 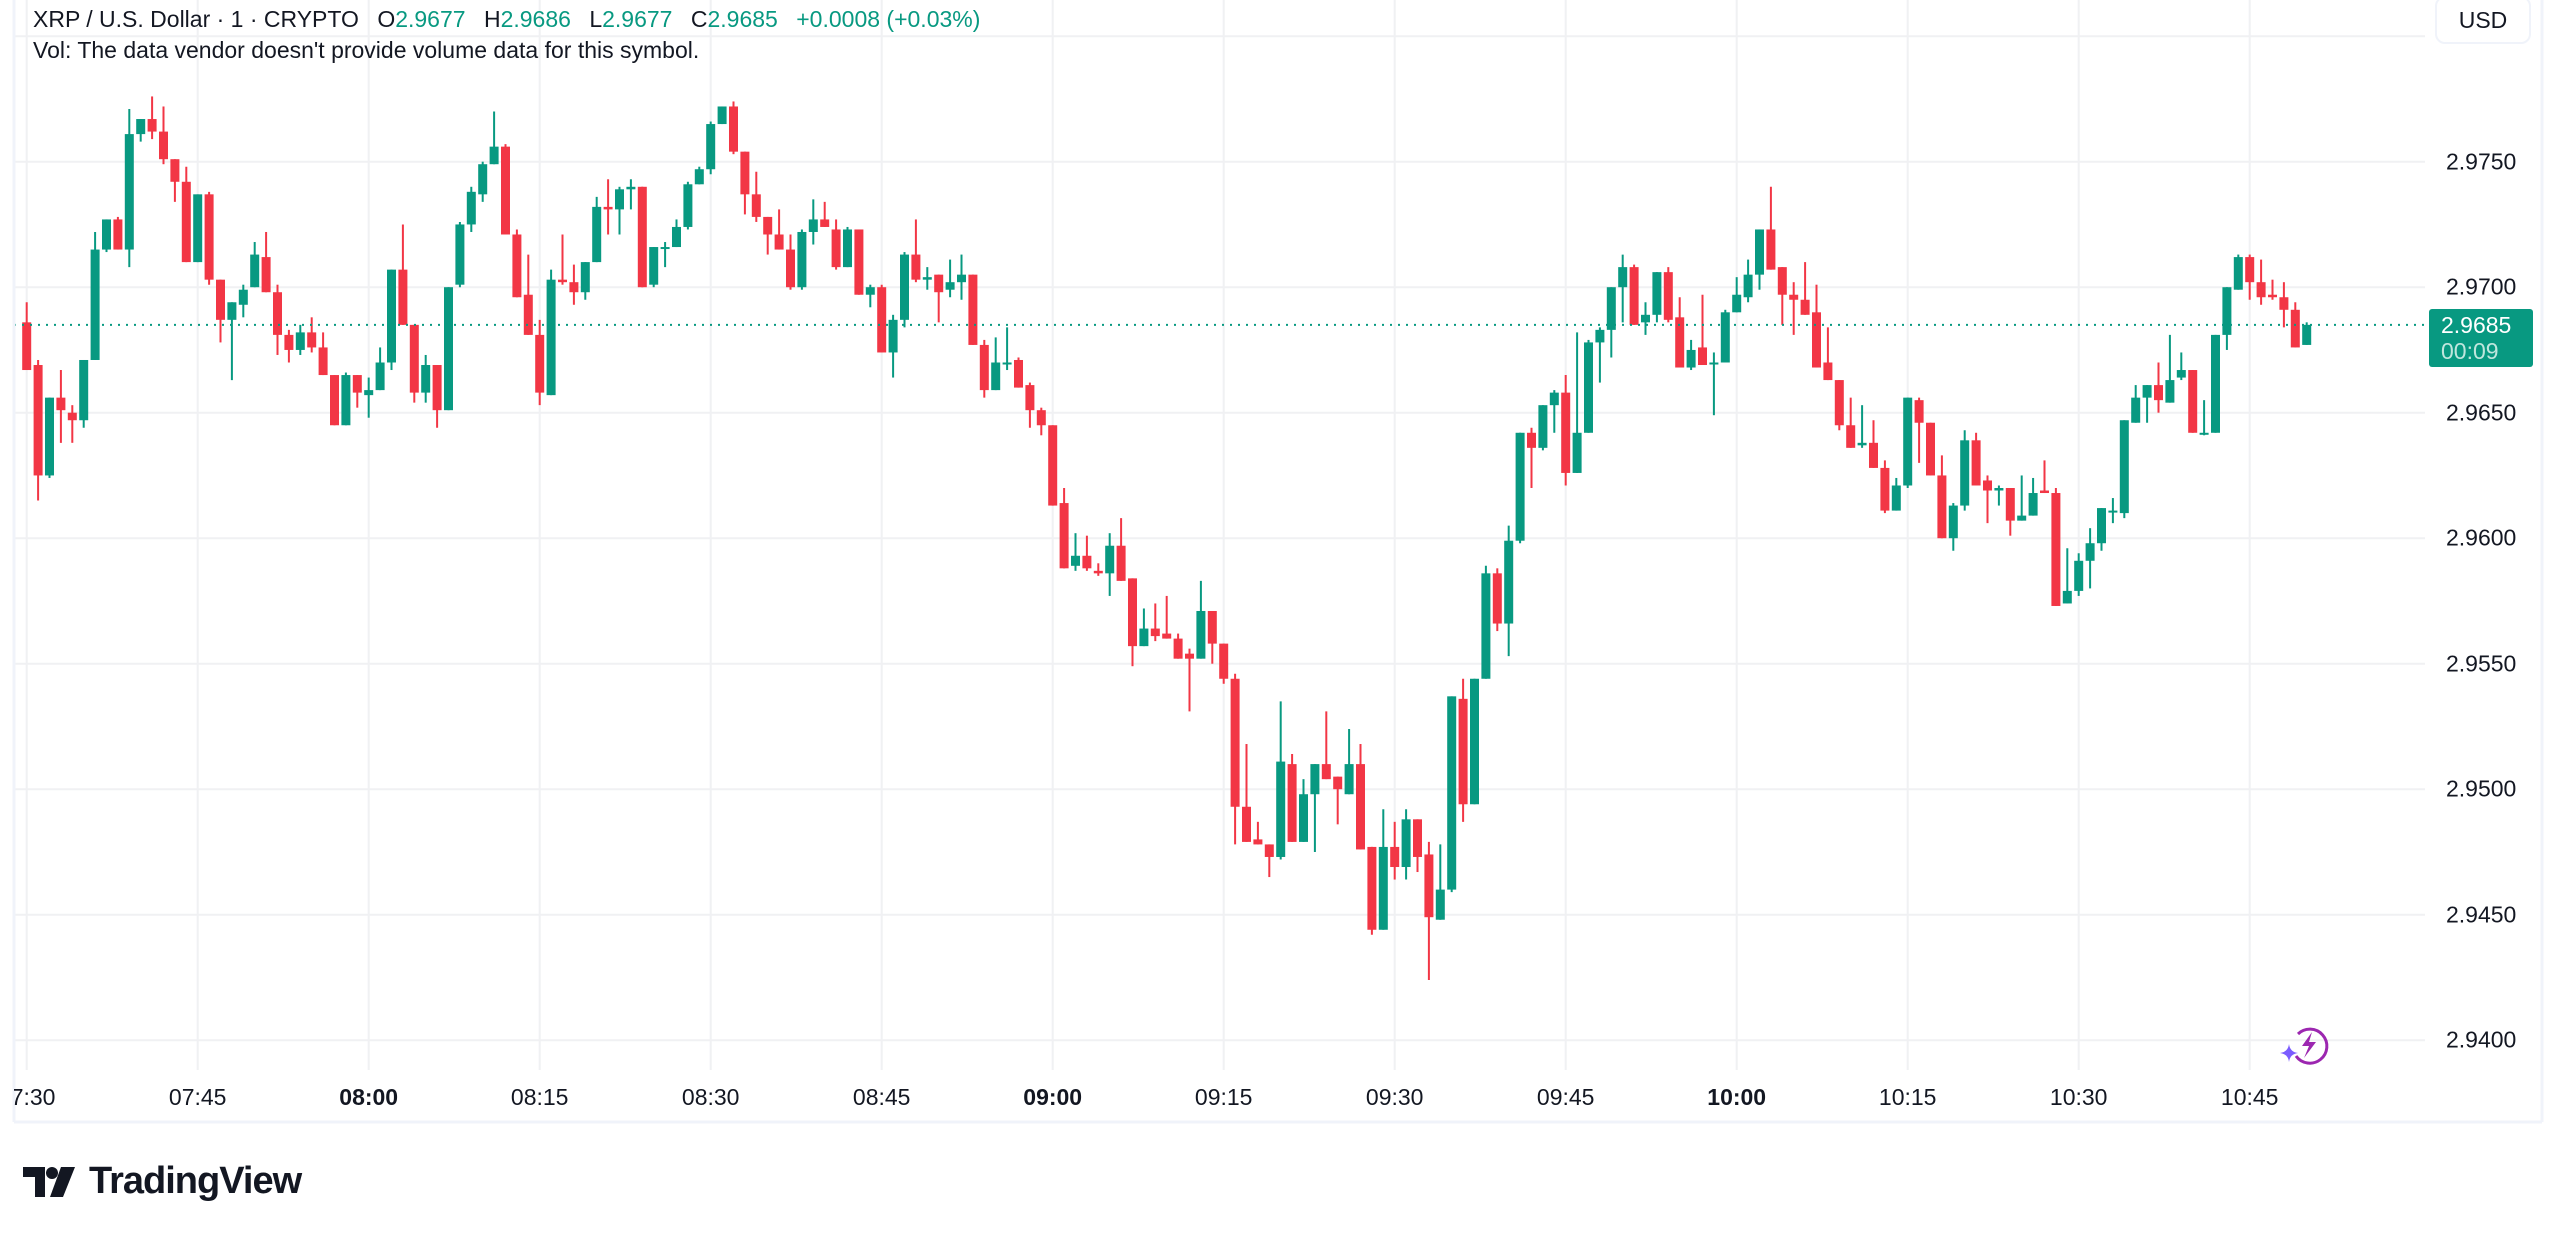 What do you see at coordinates (881, 1097) in the screenshot?
I see `time-tick-label: 08:45` at bounding box center [881, 1097].